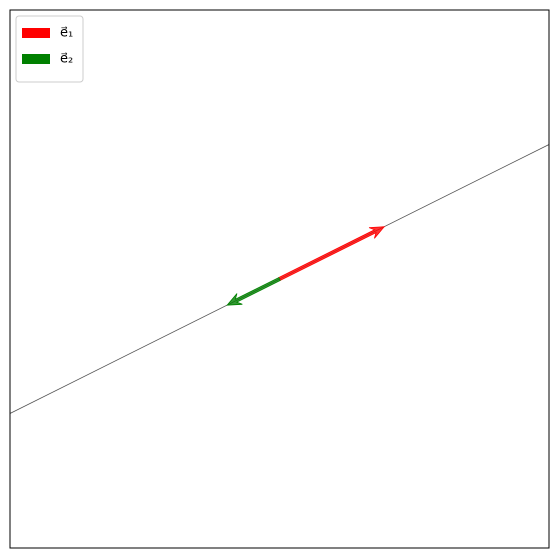  Describe the element at coordinates (66, 33) in the screenshot. I see `legend-label: e⃗₁` at that location.